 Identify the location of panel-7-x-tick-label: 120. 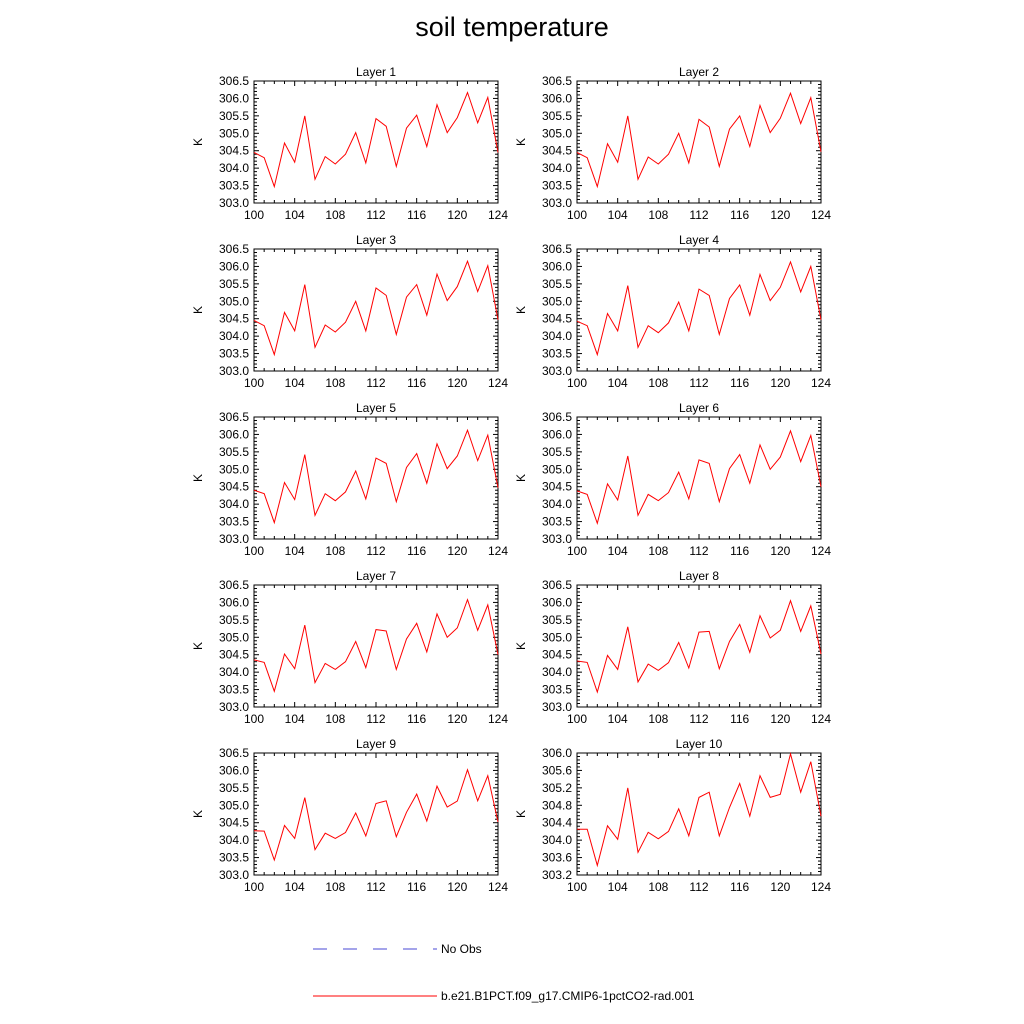
(457, 719).